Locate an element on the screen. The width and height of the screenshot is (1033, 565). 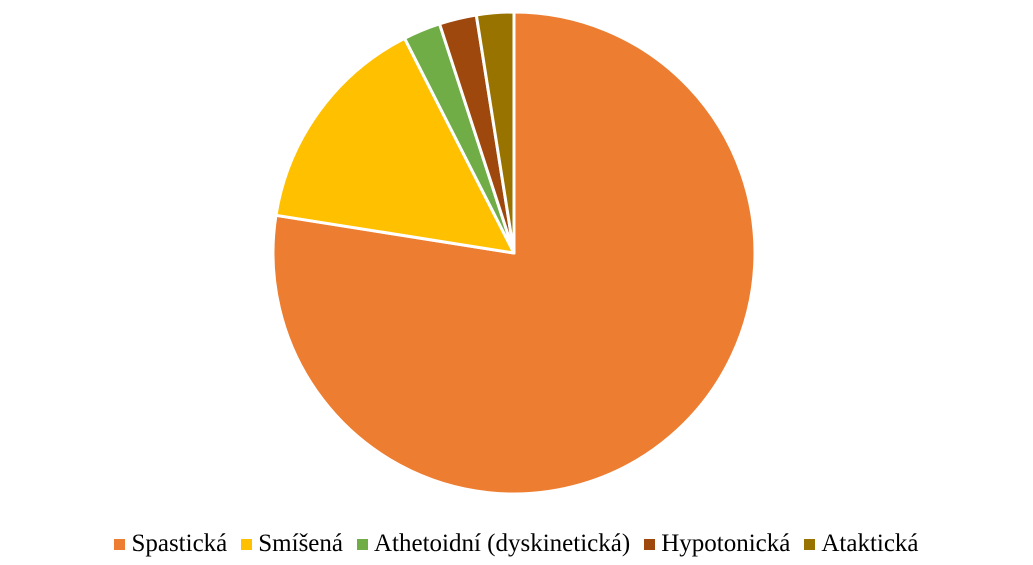
legend-label: Smíšená is located at coordinates (300, 543).